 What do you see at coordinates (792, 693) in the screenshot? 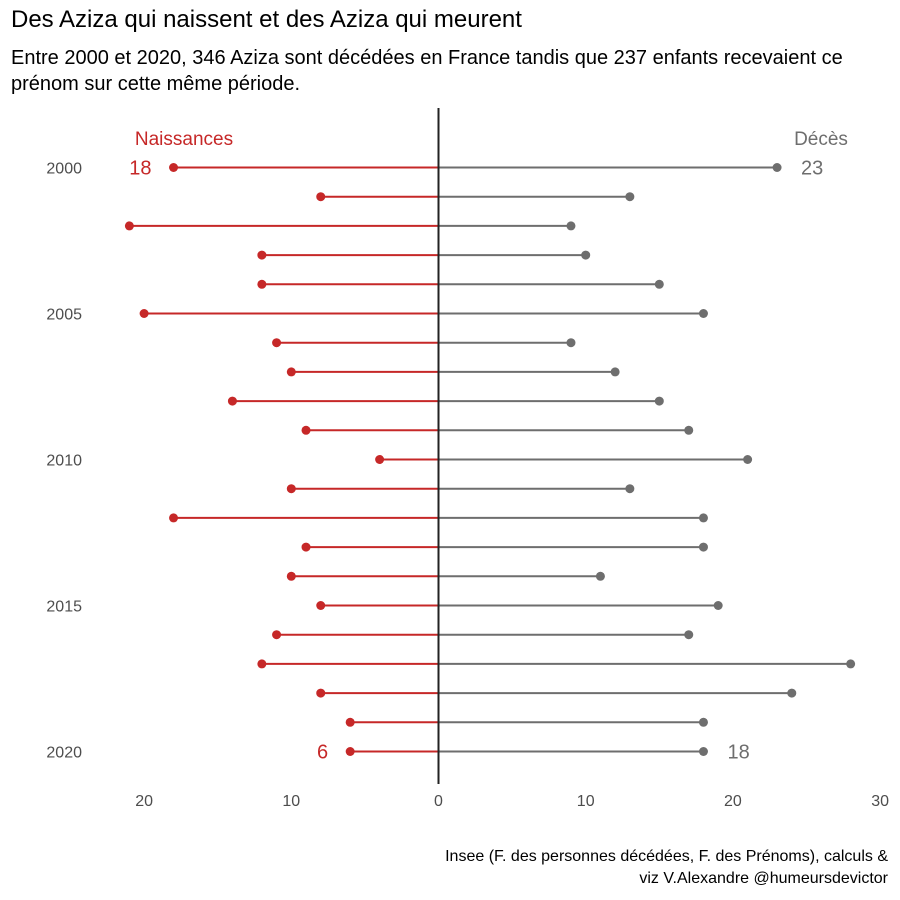
I see `deaths-point-2018` at bounding box center [792, 693].